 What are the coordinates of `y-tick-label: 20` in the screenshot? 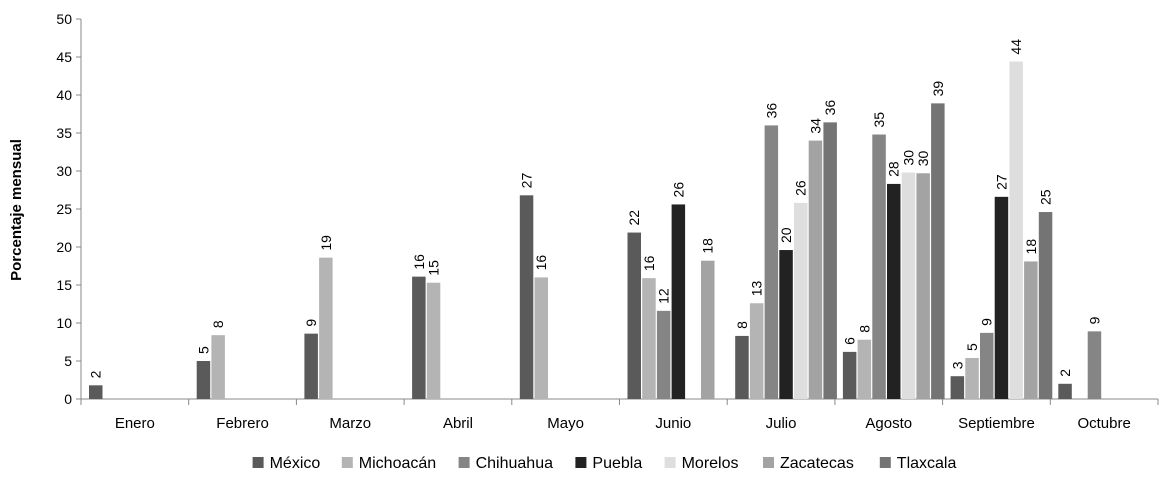 It's located at (64, 247).